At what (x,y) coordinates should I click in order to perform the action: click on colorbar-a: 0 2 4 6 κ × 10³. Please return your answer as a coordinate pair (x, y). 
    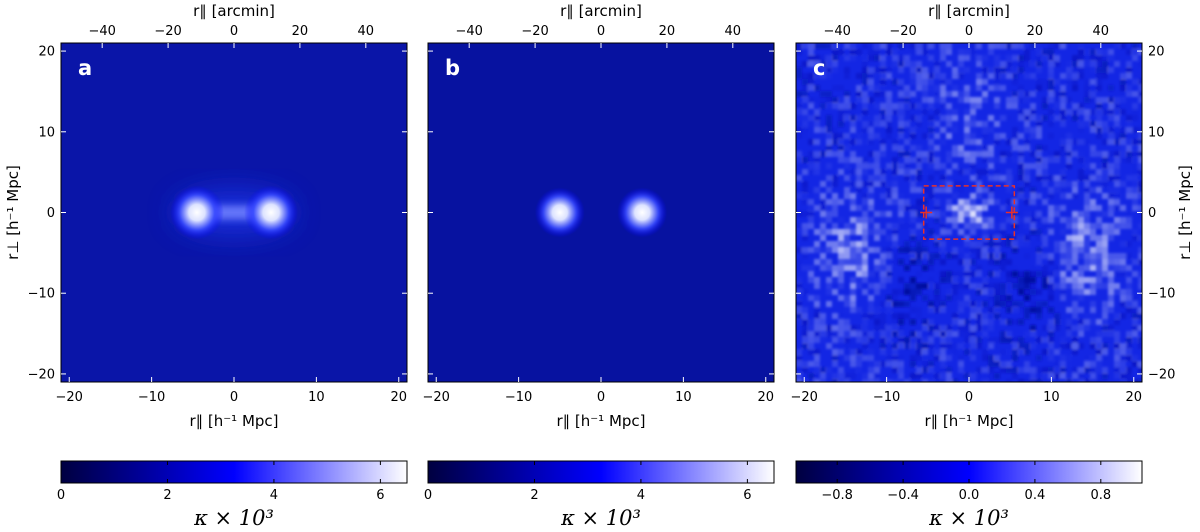
    Looking at the image, I should click on (232, 495).